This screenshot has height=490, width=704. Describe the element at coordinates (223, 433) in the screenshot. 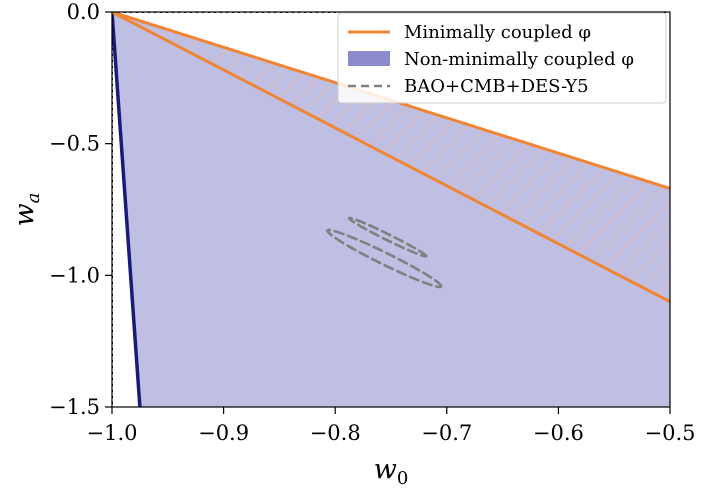

I see `x-tick-label: −0.9` at that location.